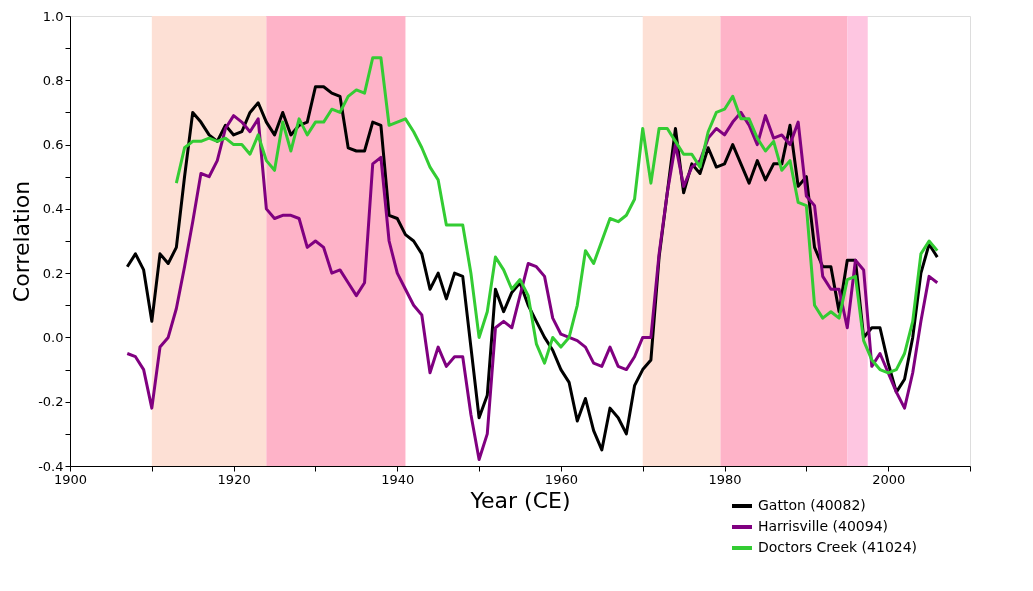  I want to click on y-tick-label: 0.2, so click(53, 273).